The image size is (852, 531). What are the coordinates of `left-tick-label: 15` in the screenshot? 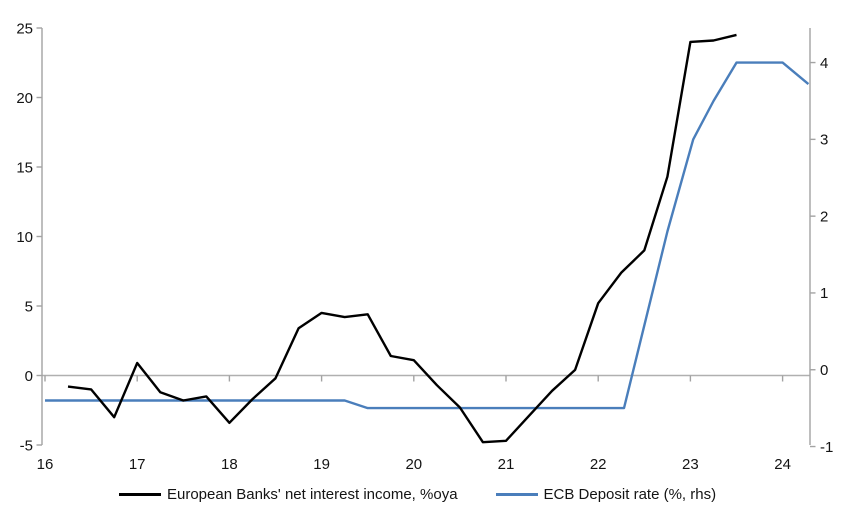 It's located at (24, 167).